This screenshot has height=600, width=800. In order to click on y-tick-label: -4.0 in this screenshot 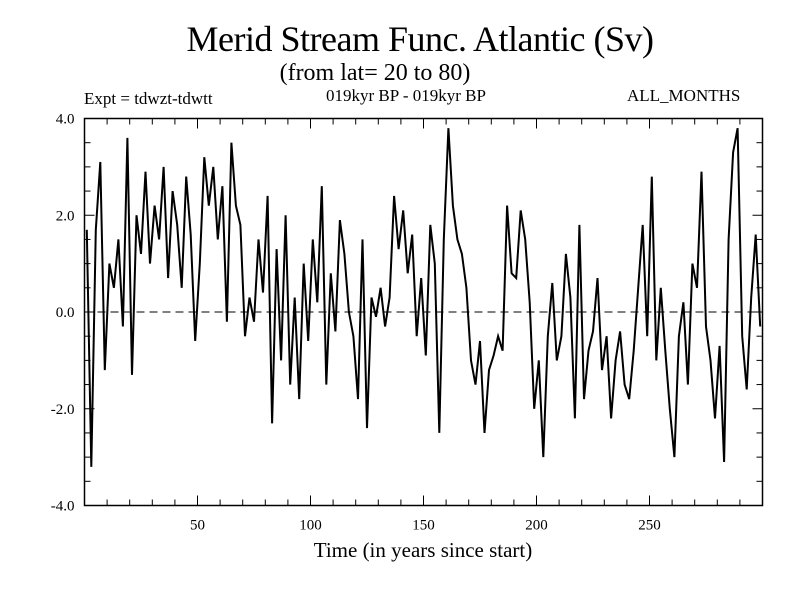, I will do `click(63, 507)`.